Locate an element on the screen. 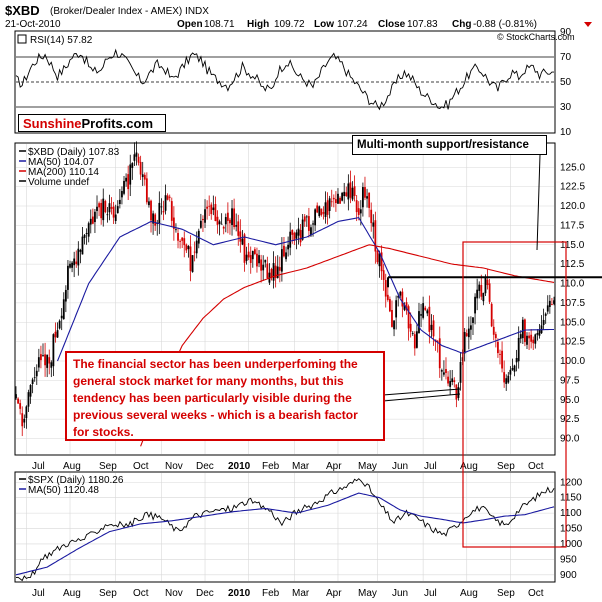 Image resolution: width=602 pixels, height=602 pixels. label-pointer-line is located at coordinates (538, 202).